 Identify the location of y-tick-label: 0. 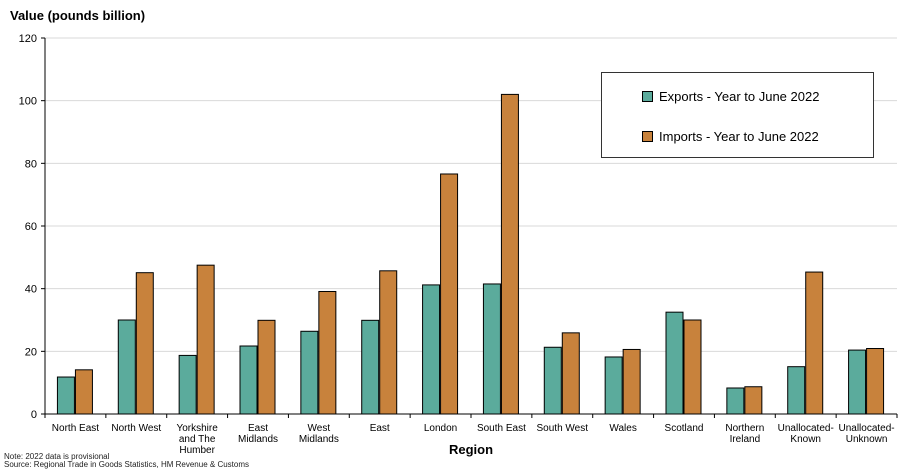
(34, 415).